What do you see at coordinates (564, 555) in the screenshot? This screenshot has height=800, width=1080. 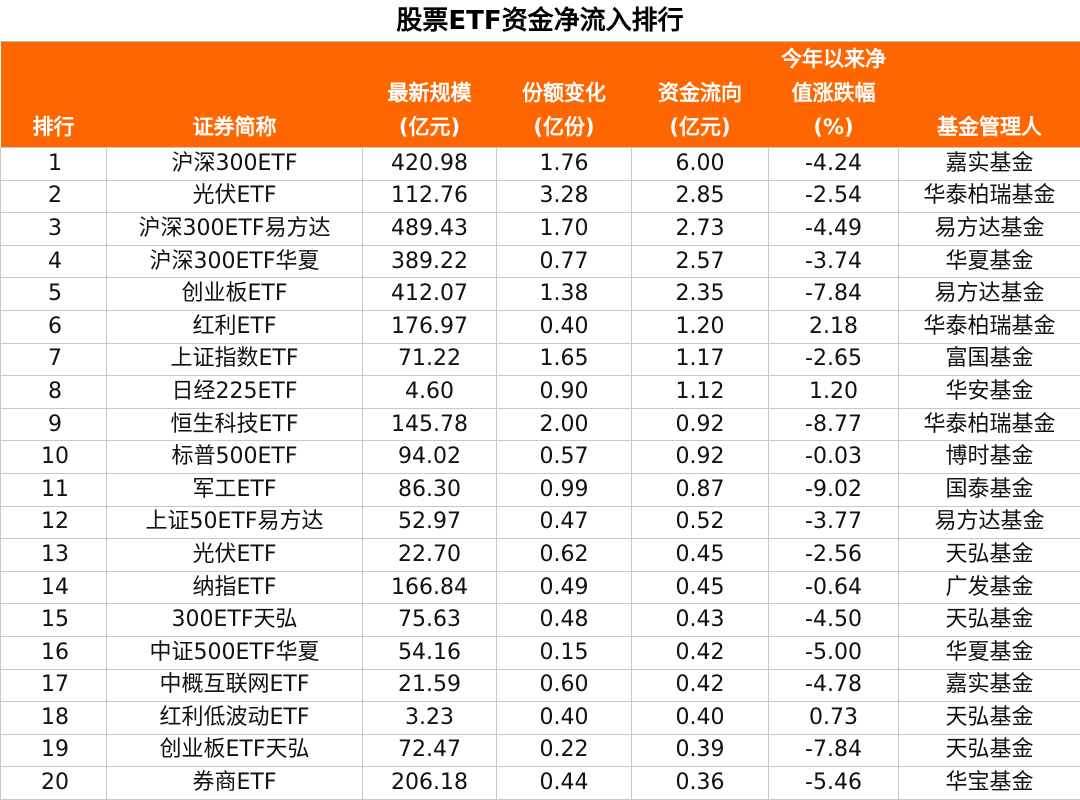 I see `share-change-cell: 0.62` at bounding box center [564, 555].